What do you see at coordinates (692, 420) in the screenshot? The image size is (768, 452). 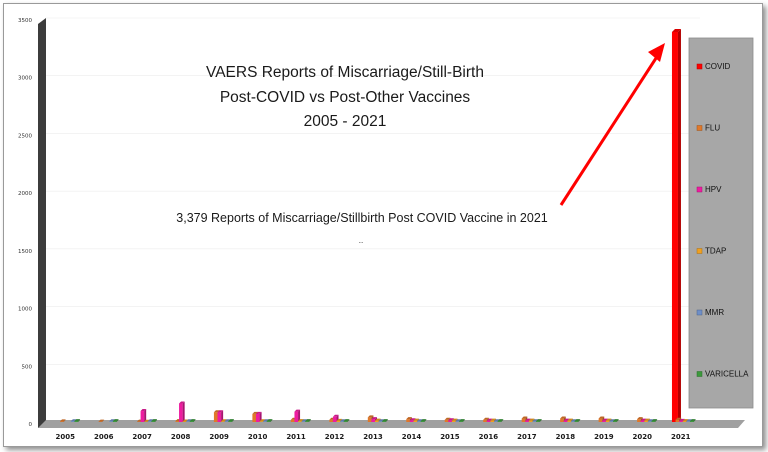 I see `bar-varicella-2021` at bounding box center [692, 420].